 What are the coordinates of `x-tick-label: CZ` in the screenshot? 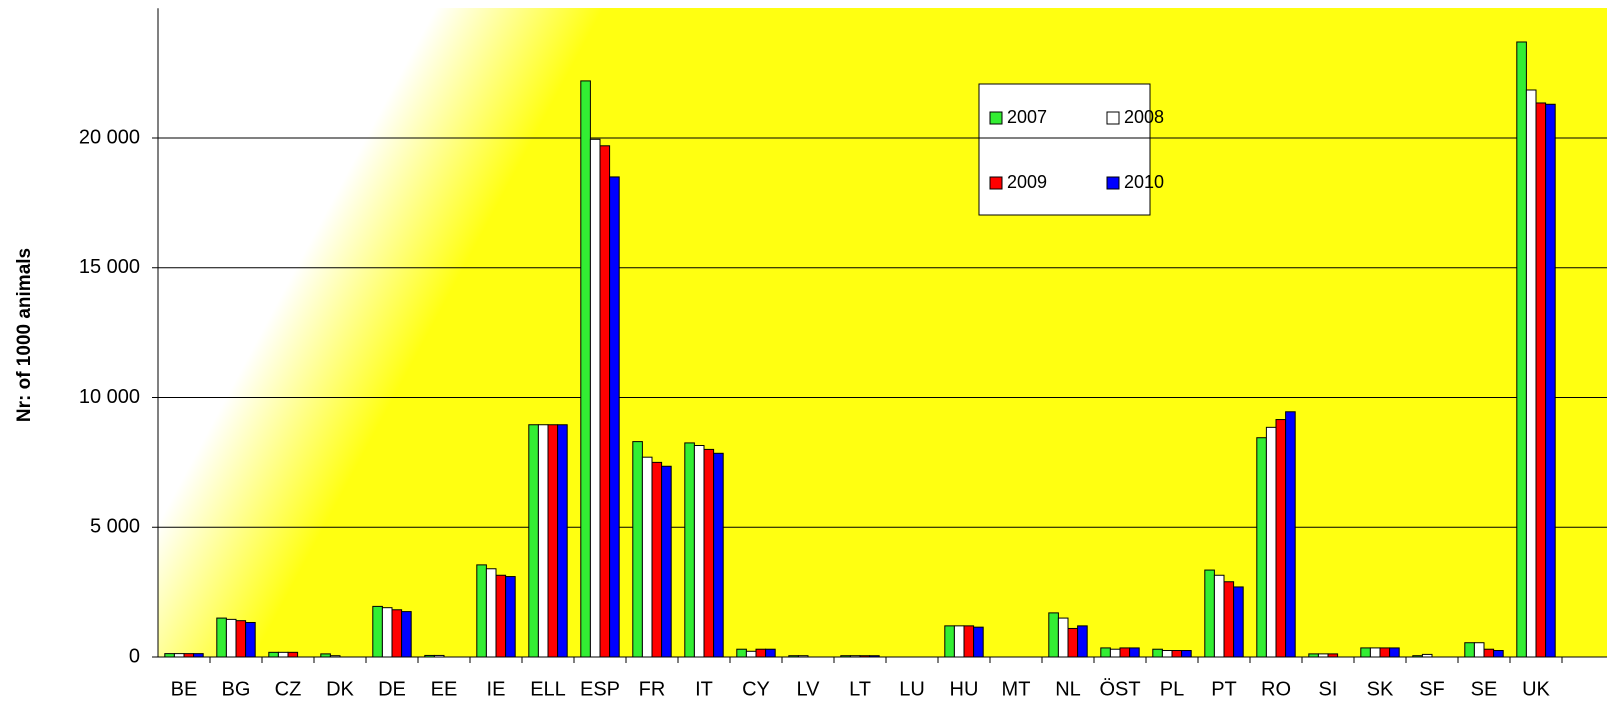 It's located at (288, 689).